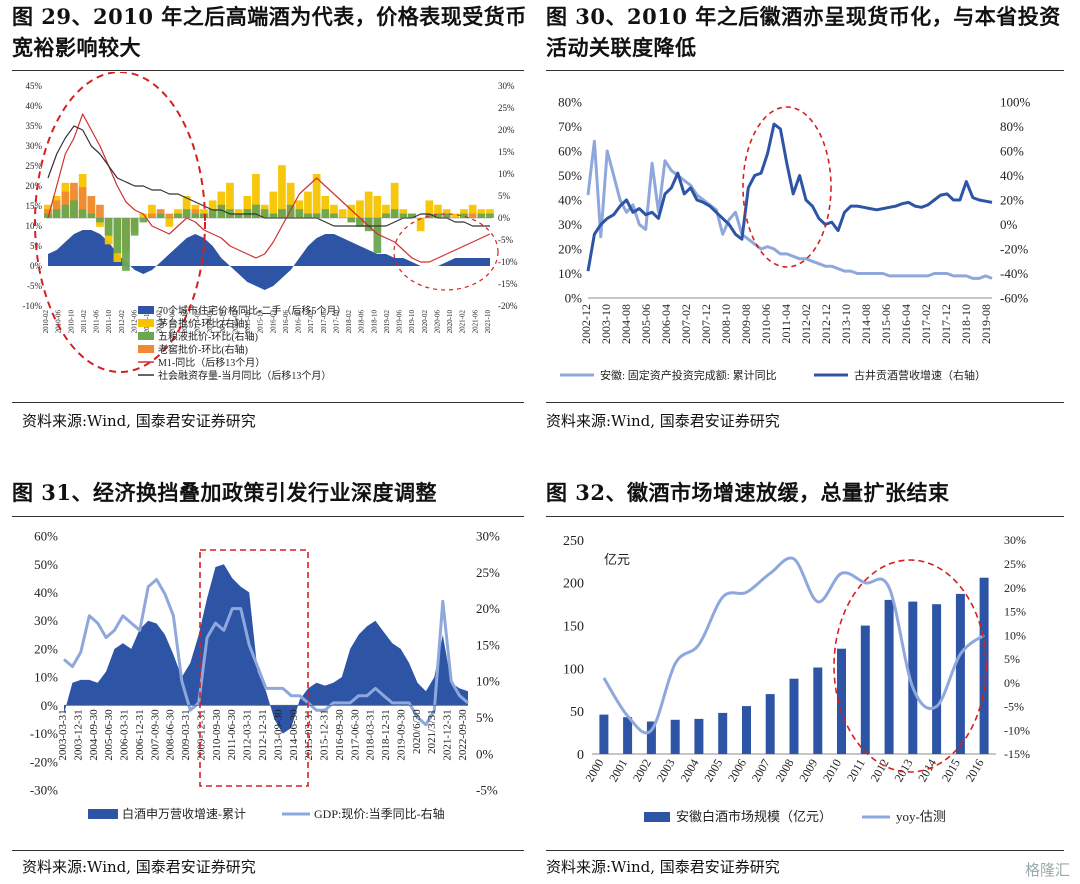 Image resolution: width=1080 pixels, height=884 pixels. I want to click on fig30-series-gujing-revenue, so click(789, 197).